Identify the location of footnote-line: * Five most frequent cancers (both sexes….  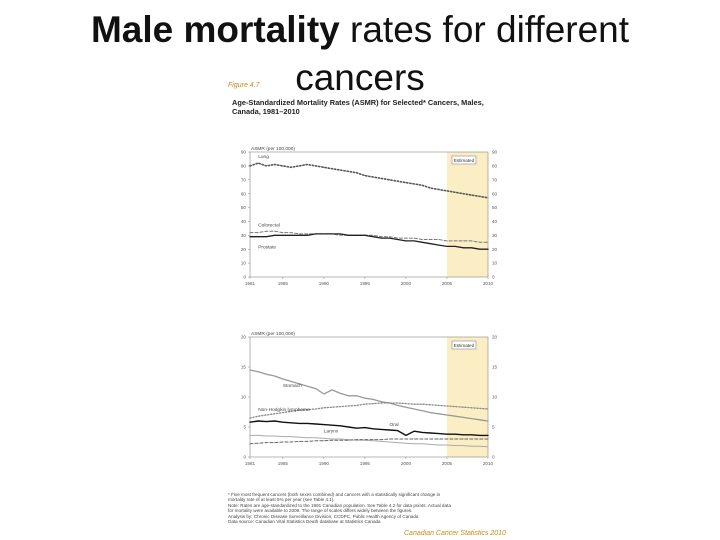
(334, 494).